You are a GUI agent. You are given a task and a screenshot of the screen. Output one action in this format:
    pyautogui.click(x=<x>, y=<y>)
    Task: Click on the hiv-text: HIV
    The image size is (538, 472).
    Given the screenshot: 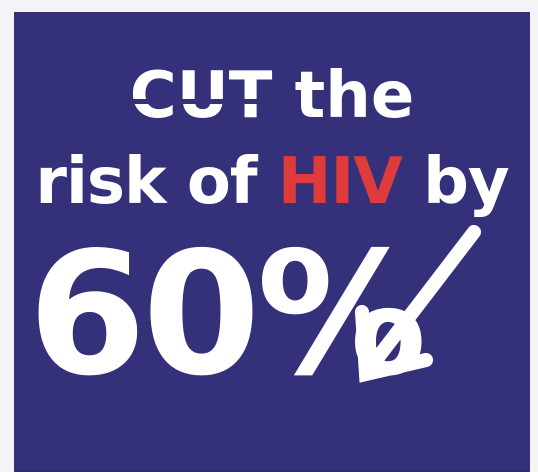 What is the action you would take?
    pyautogui.click(x=340, y=182)
    